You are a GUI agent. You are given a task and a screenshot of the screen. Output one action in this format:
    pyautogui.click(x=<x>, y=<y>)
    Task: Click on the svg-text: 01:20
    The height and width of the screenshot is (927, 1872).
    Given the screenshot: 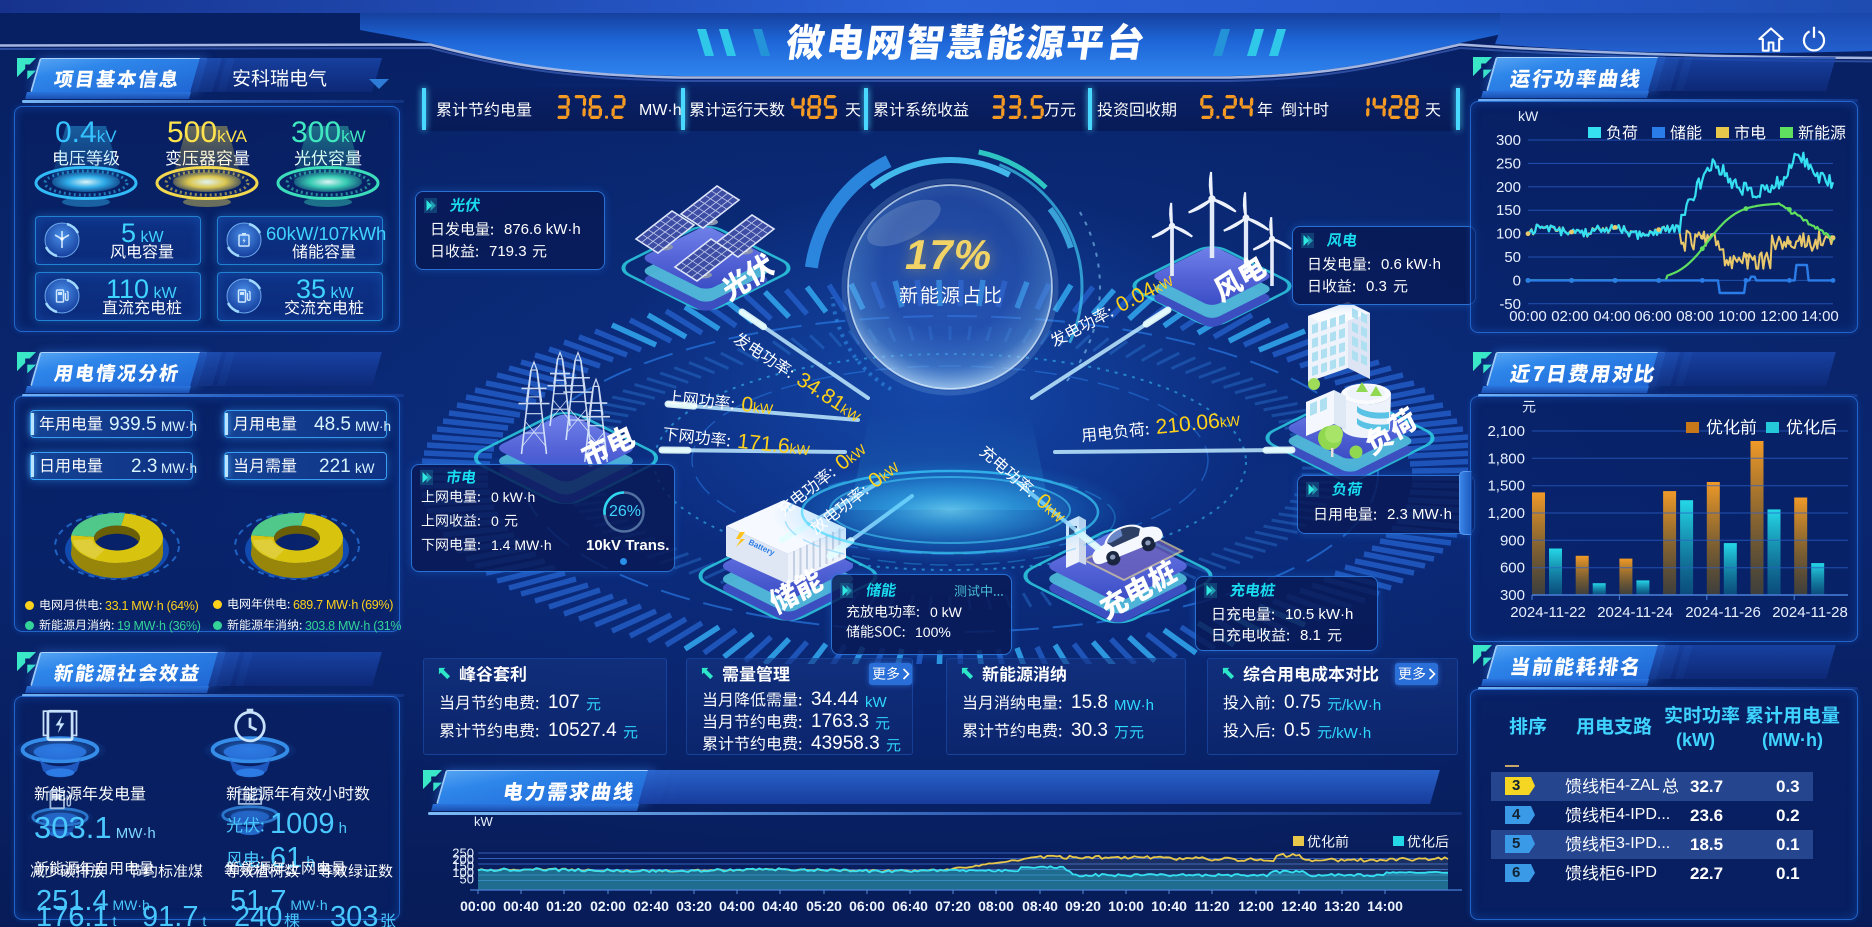 What is the action you would take?
    pyautogui.click(x=564, y=906)
    